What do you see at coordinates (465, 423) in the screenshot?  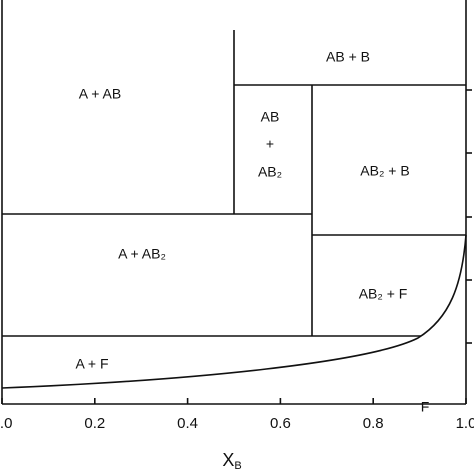 I see `x-tick-label: 1.0` at bounding box center [465, 423].